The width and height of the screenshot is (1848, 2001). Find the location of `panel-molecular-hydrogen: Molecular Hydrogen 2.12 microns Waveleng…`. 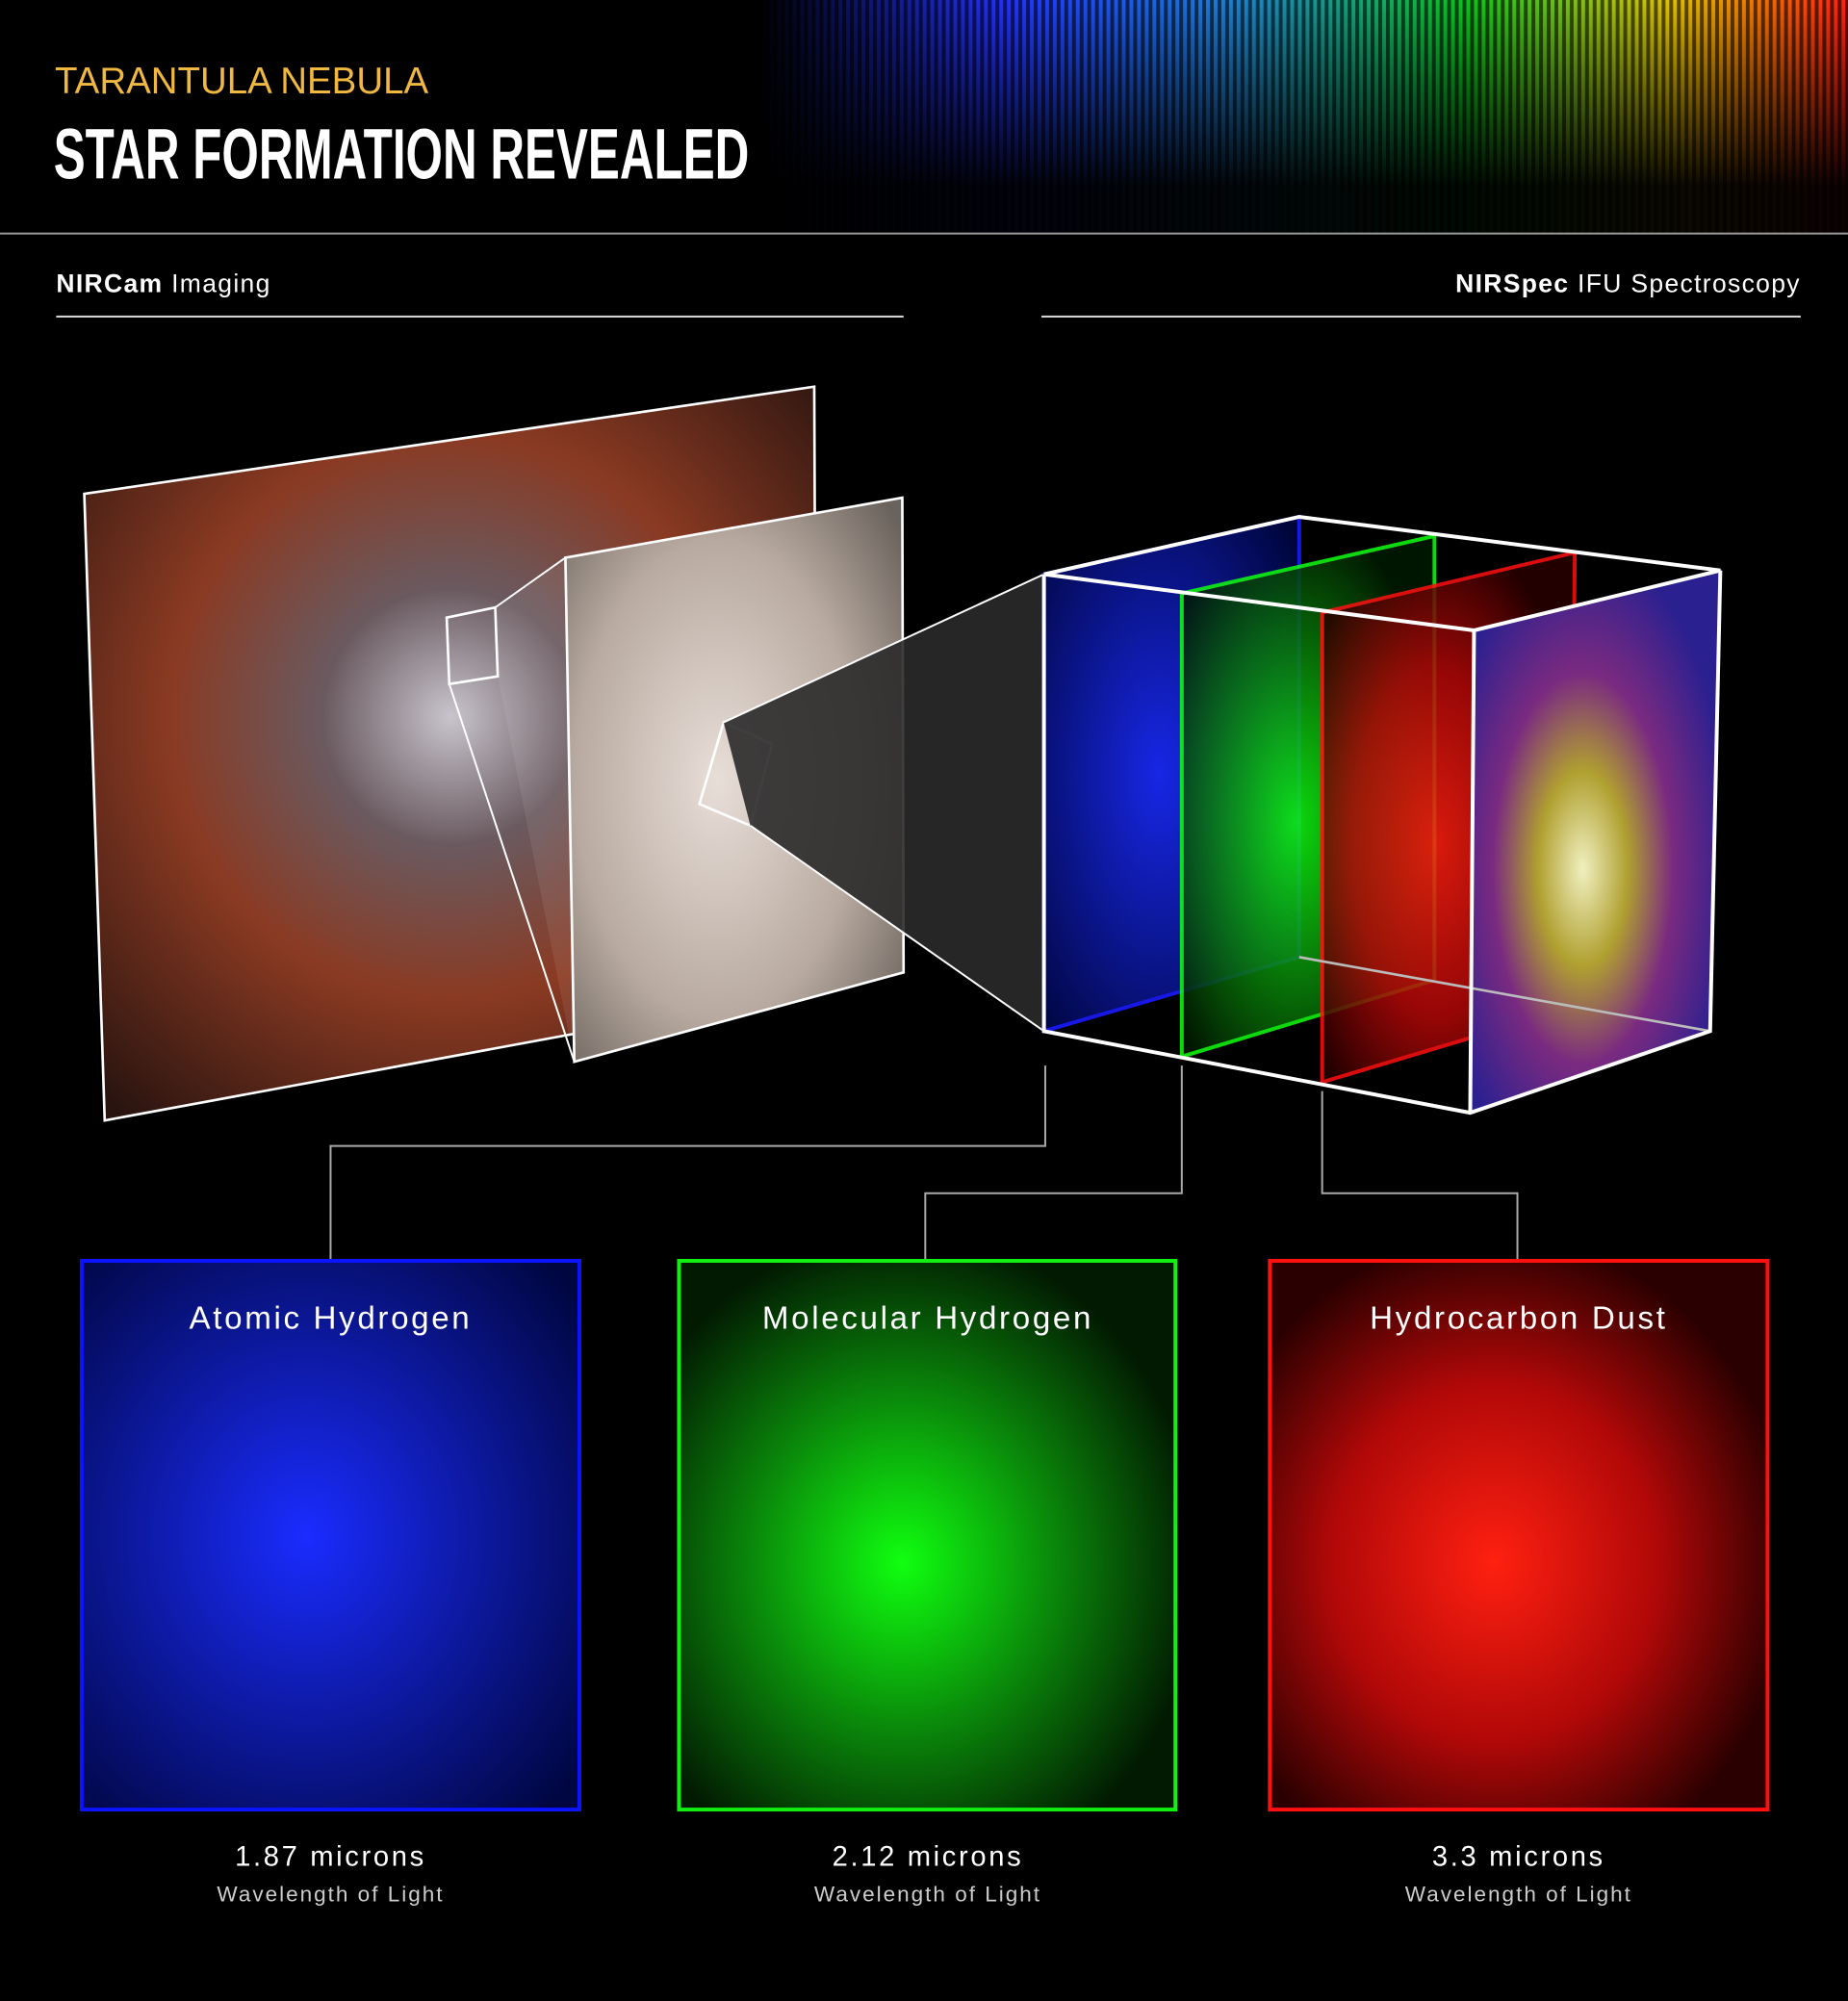

panel-molecular-hydrogen: Molecular Hydrogen 2.12 microns Waveleng… is located at coordinates (927, 1582).